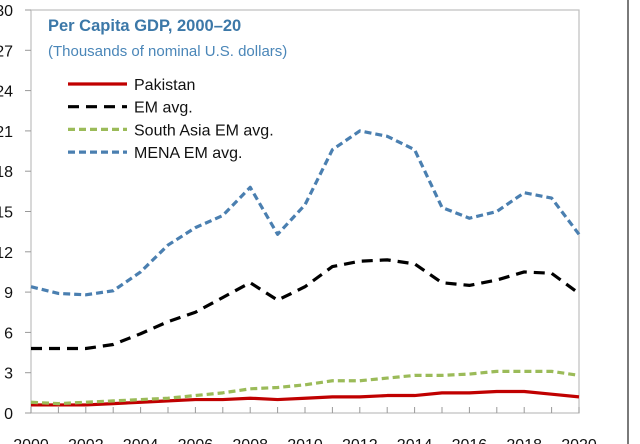 This screenshot has width=640, height=444. Describe the element at coordinates (164, 85) in the screenshot. I see `legend-label: Pakistan` at that location.